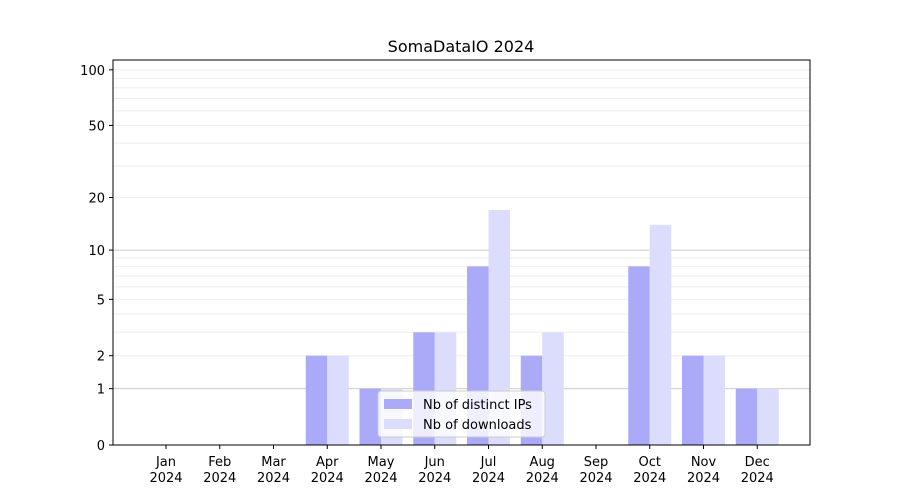 This screenshot has width=900, height=504. I want to click on x-tick-label: Nov 2024, so click(703, 470).